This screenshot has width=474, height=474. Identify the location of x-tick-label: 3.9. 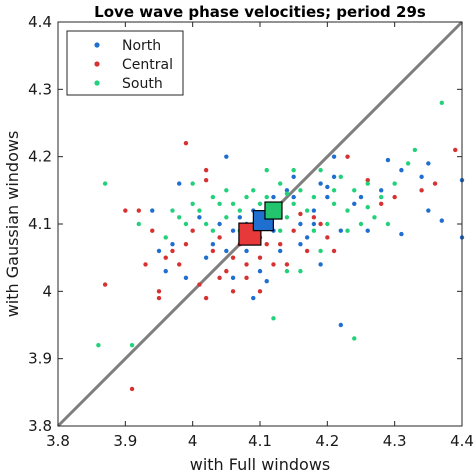
(125, 441).